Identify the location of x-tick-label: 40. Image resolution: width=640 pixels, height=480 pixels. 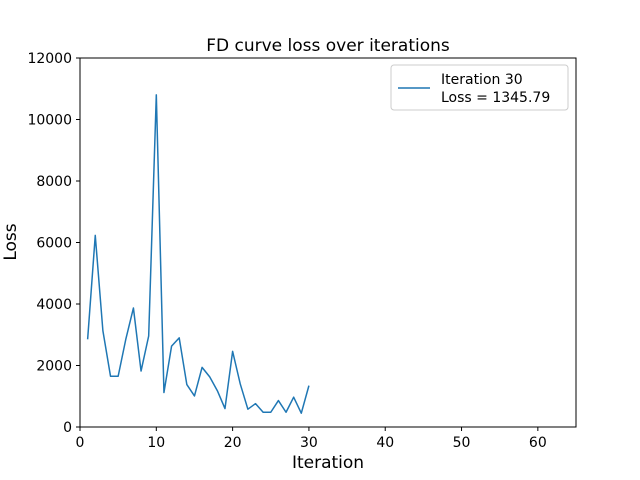
(385, 443).